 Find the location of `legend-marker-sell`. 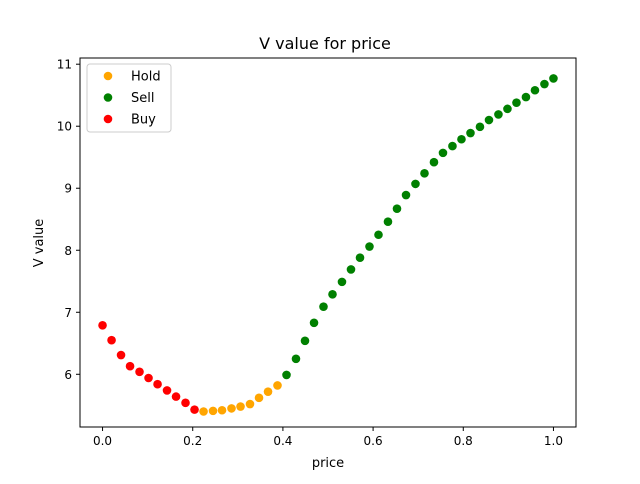

legend-marker-sell is located at coordinates (108, 97).